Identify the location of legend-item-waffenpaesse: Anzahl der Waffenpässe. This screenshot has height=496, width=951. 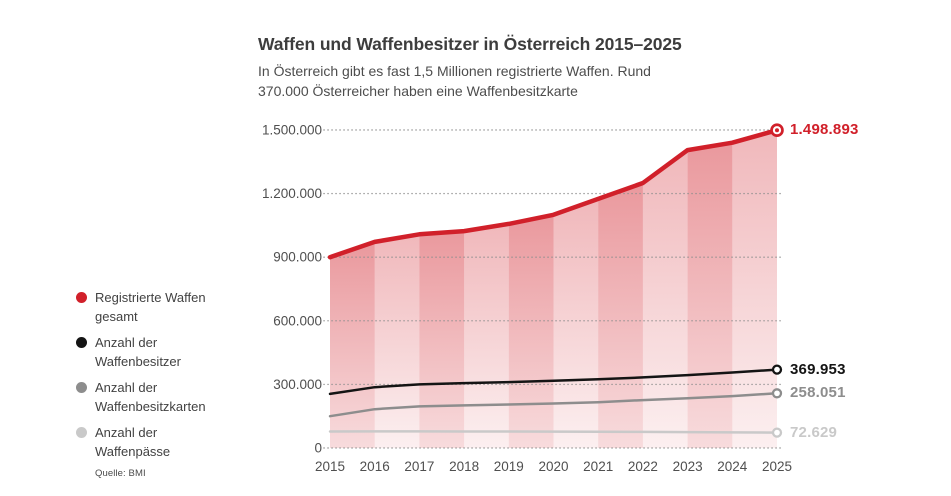
(163, 442).